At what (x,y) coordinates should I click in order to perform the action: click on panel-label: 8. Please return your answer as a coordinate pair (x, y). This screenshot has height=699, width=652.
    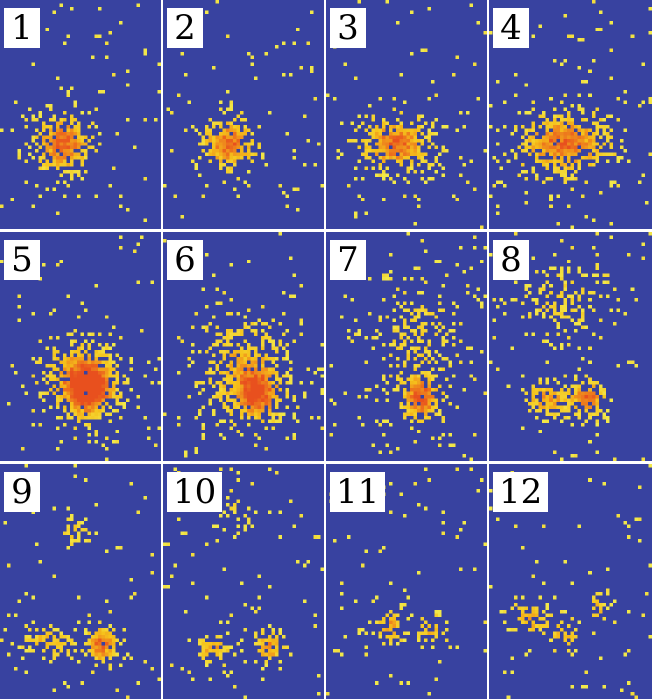
    Looking at the image, I should click on (511, 260).